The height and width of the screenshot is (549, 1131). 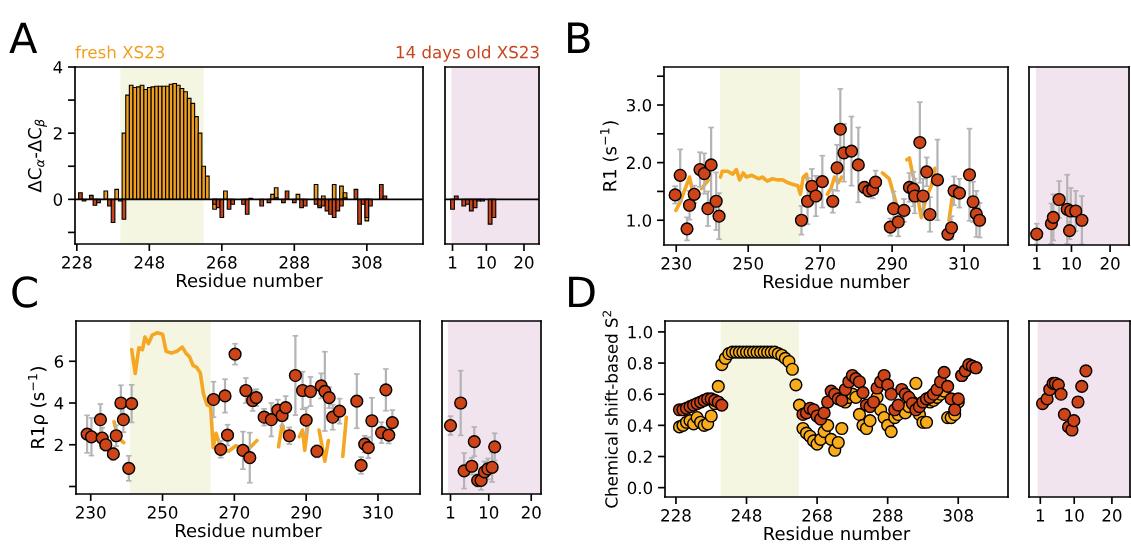 I want to click on chart-title: C, so click(x=24, y=292).